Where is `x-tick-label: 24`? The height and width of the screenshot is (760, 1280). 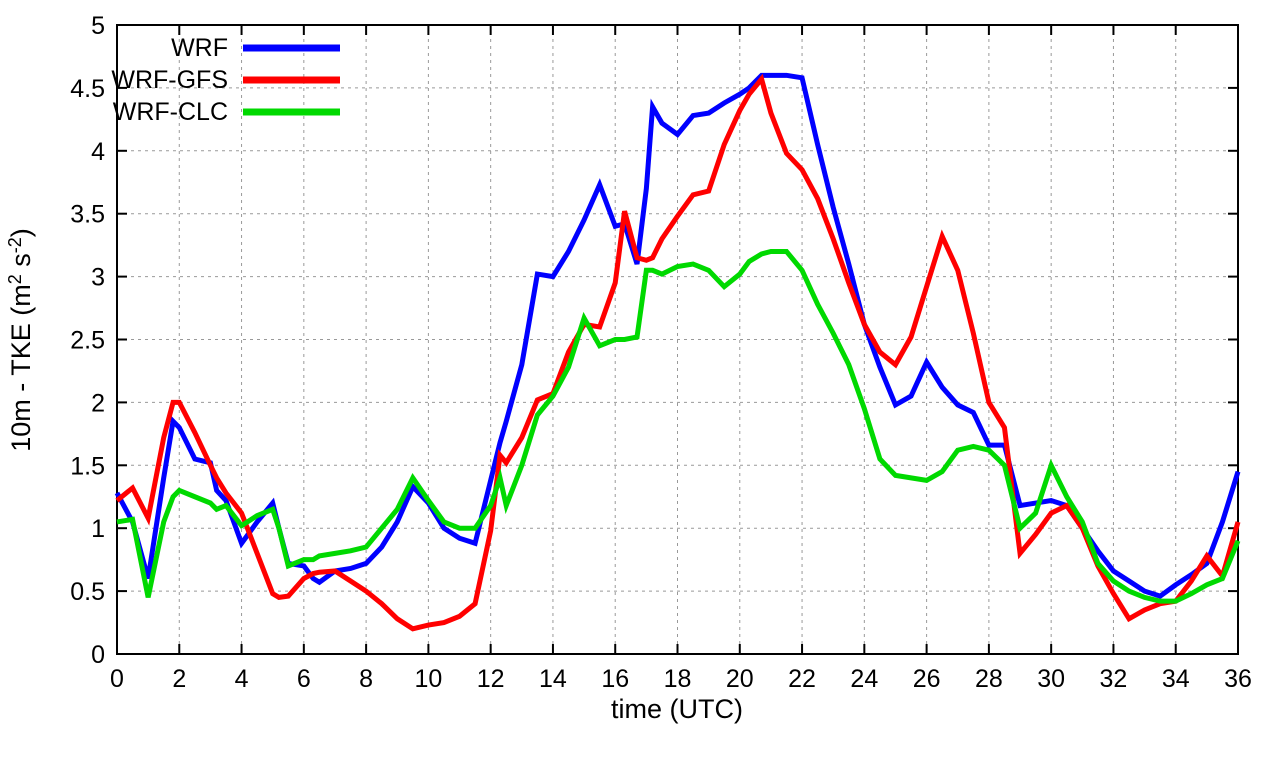
x-tick-label: 24 is located at coordinates (864, 679).